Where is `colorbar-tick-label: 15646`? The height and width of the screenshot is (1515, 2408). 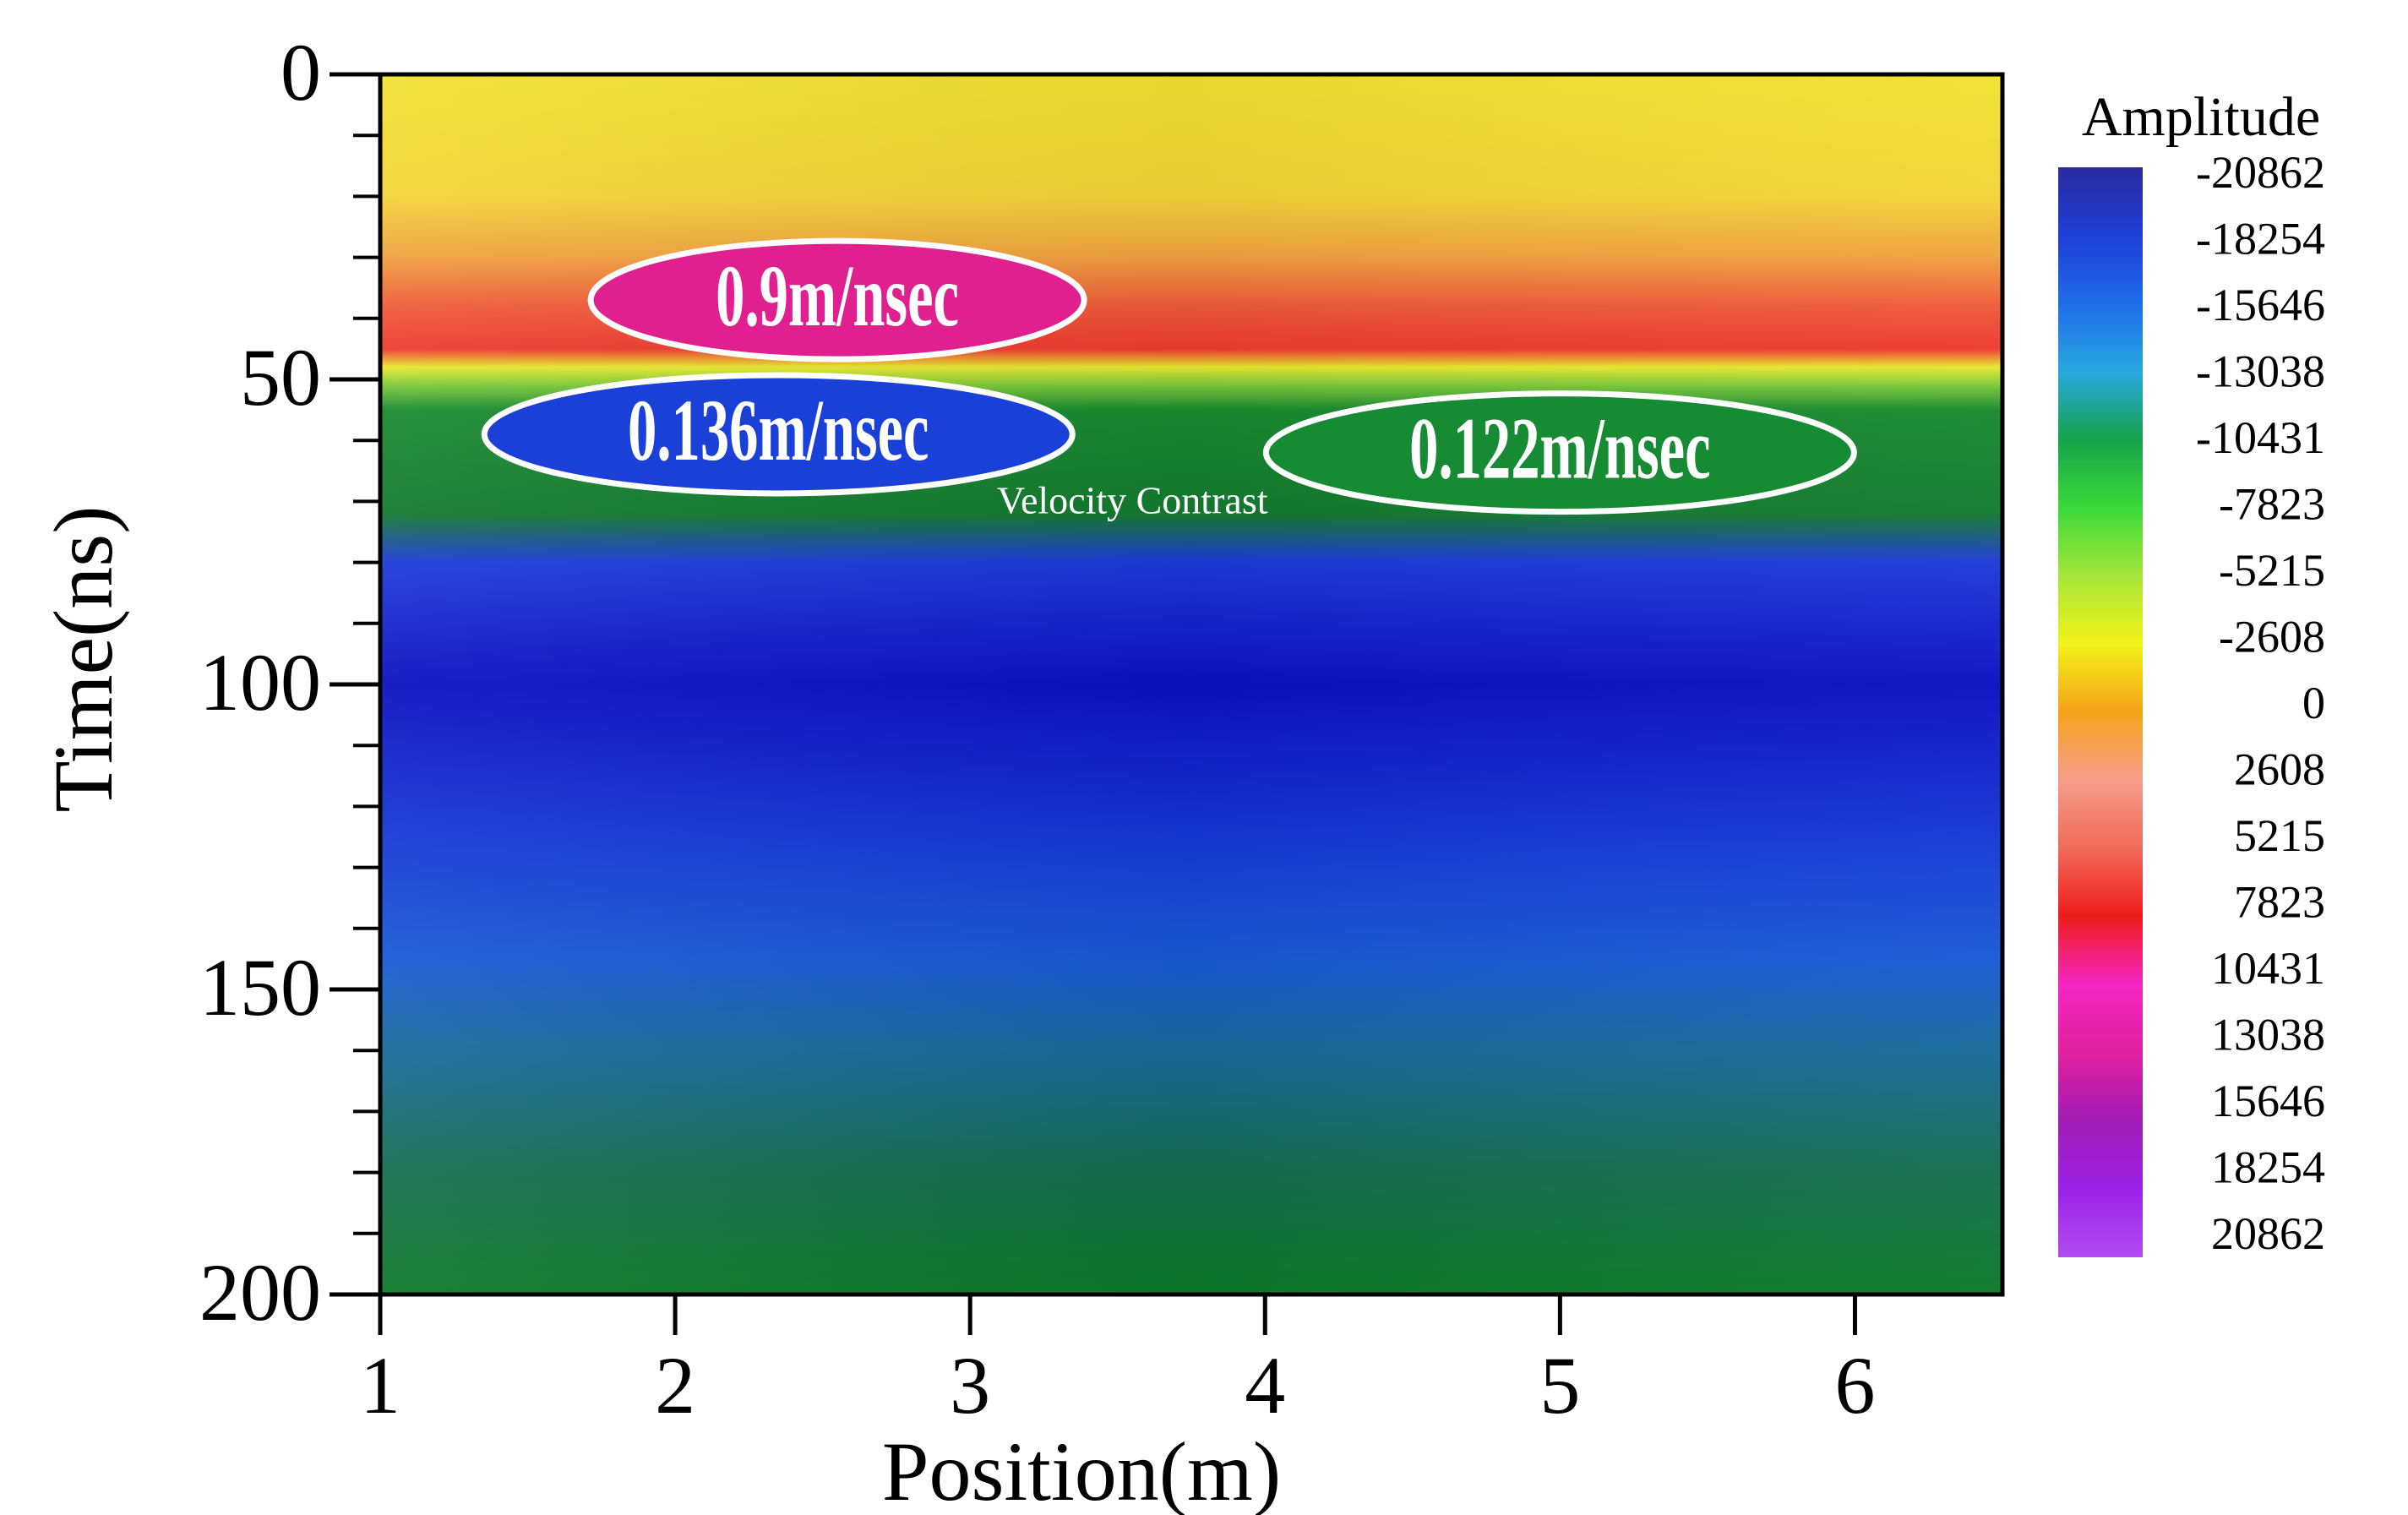
colorbar-tick-label: 15646 is located at coordinates (2268, 1101).